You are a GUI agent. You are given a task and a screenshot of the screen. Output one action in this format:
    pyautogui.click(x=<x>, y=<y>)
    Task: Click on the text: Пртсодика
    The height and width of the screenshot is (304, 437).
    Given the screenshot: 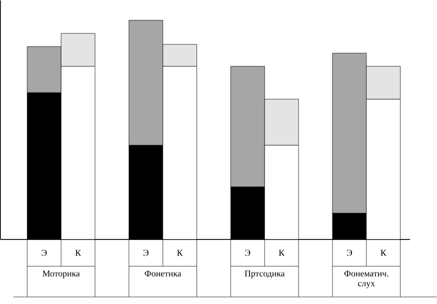 What is the action you would take?
    pyautogui.click(x=264, y=274)
    